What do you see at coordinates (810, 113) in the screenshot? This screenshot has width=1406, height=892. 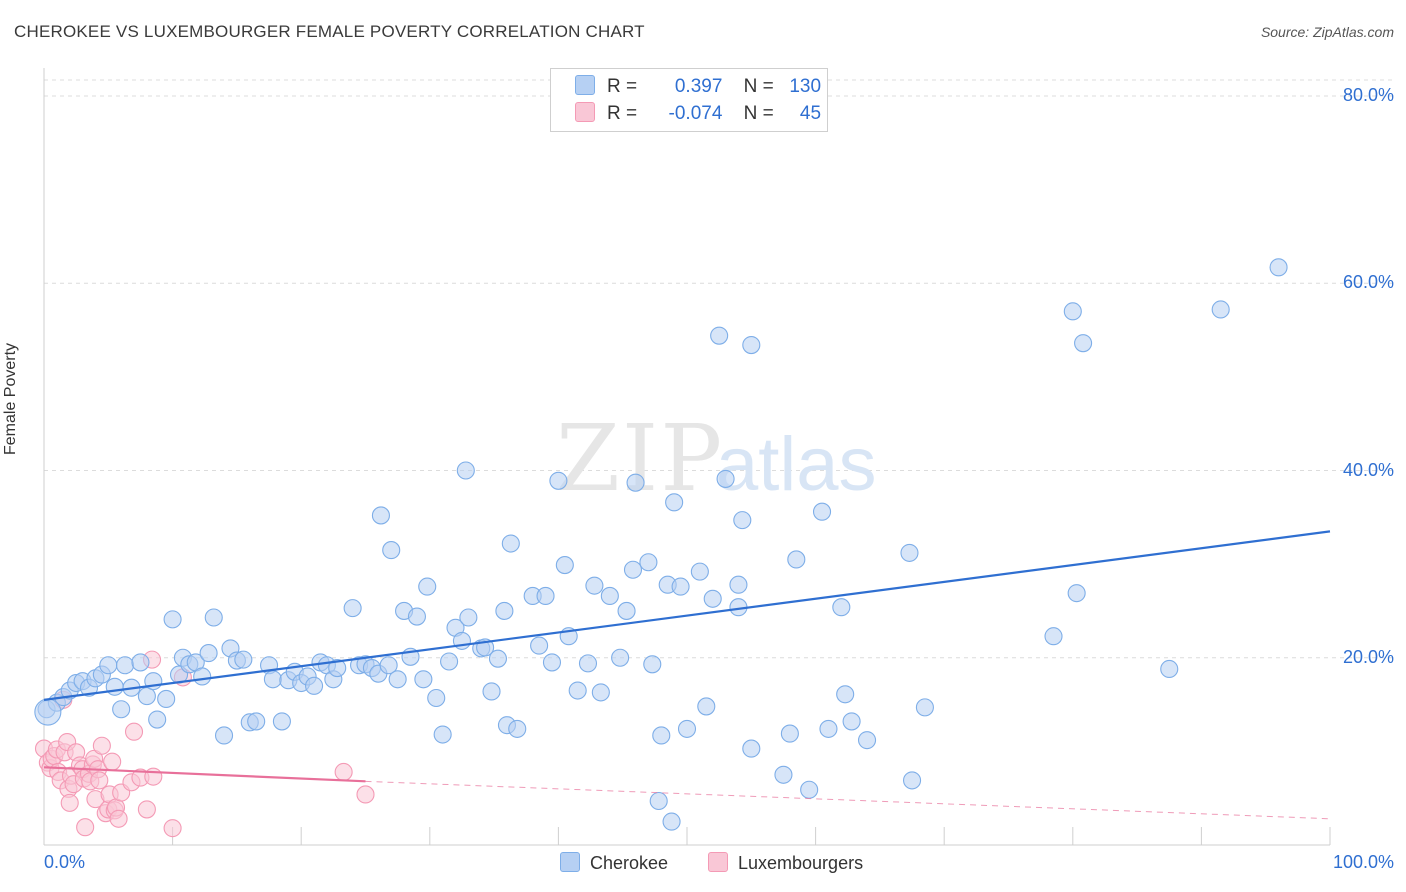 I see `luxembourgers-n-value: 45` at bounding box center [810, 113].